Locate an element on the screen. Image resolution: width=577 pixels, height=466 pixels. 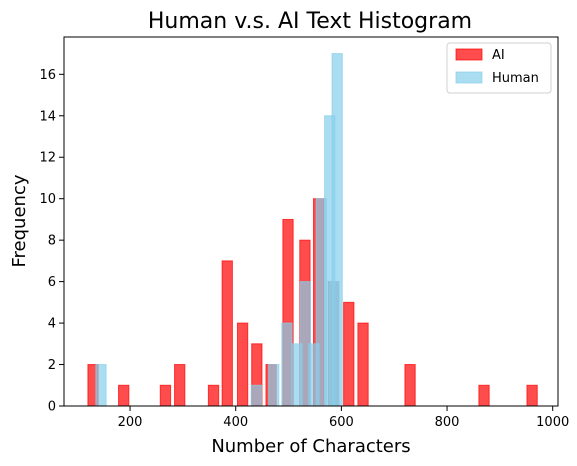
x-axis-title: Number of Characters is located at coordinates (310, 446).